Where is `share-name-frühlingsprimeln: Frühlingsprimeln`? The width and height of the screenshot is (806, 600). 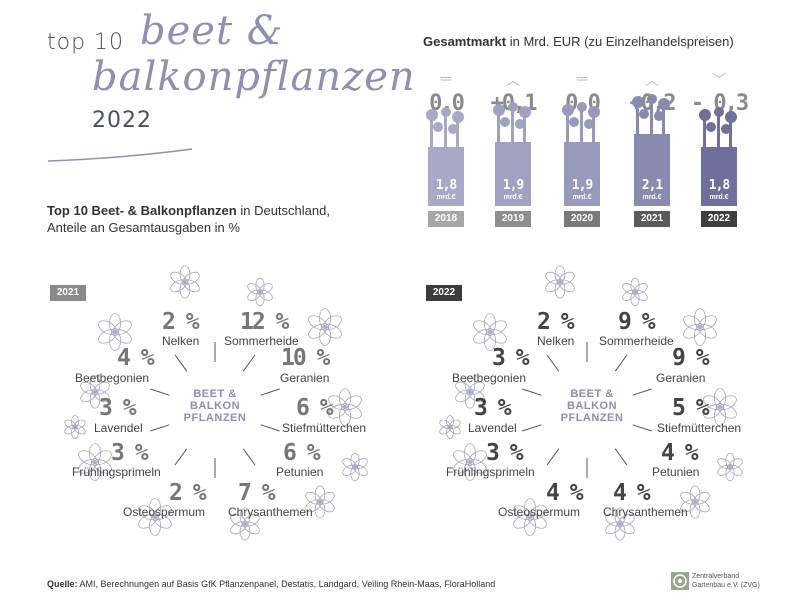 share-name-frühlingsprimeln: Frühlingsprimeln is located at coordinates (490, 472).